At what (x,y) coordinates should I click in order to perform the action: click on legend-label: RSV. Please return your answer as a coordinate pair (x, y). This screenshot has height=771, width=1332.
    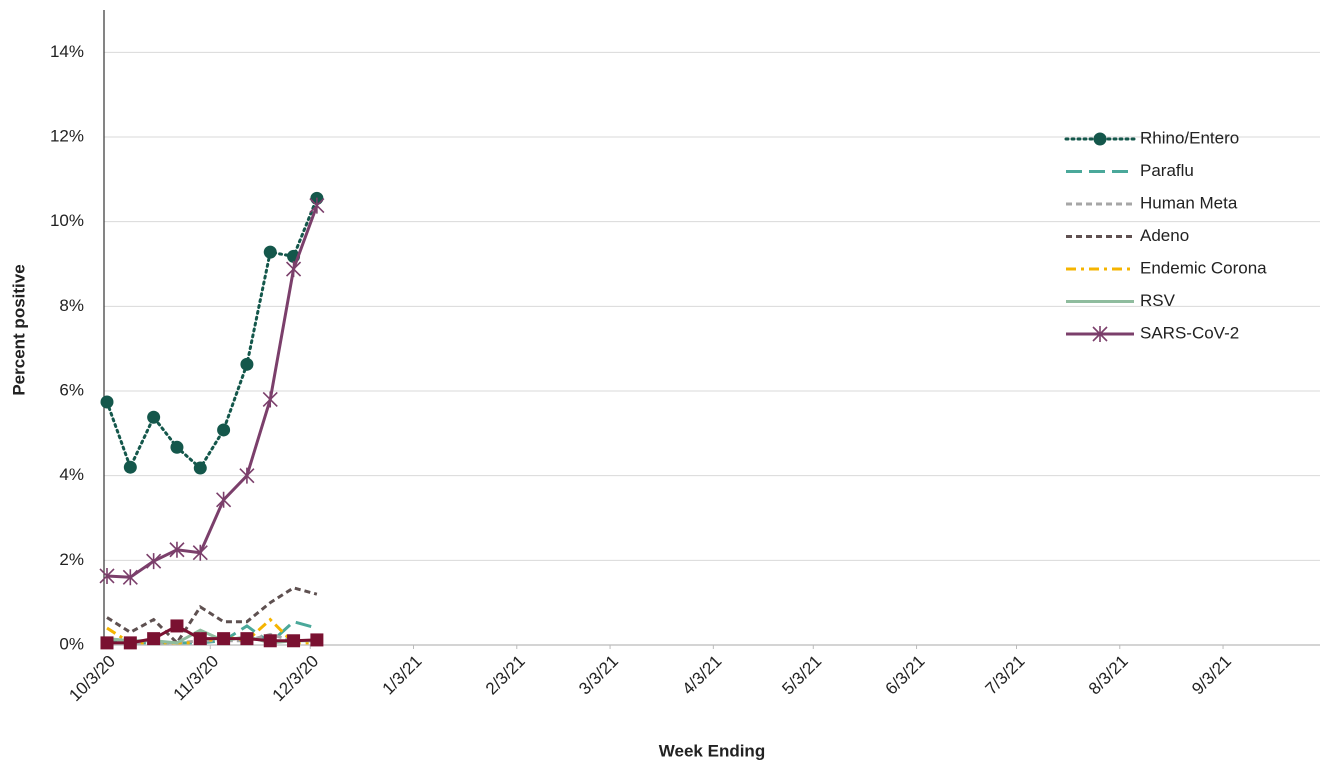
    Looking at the image, I should click on (1158, 300).